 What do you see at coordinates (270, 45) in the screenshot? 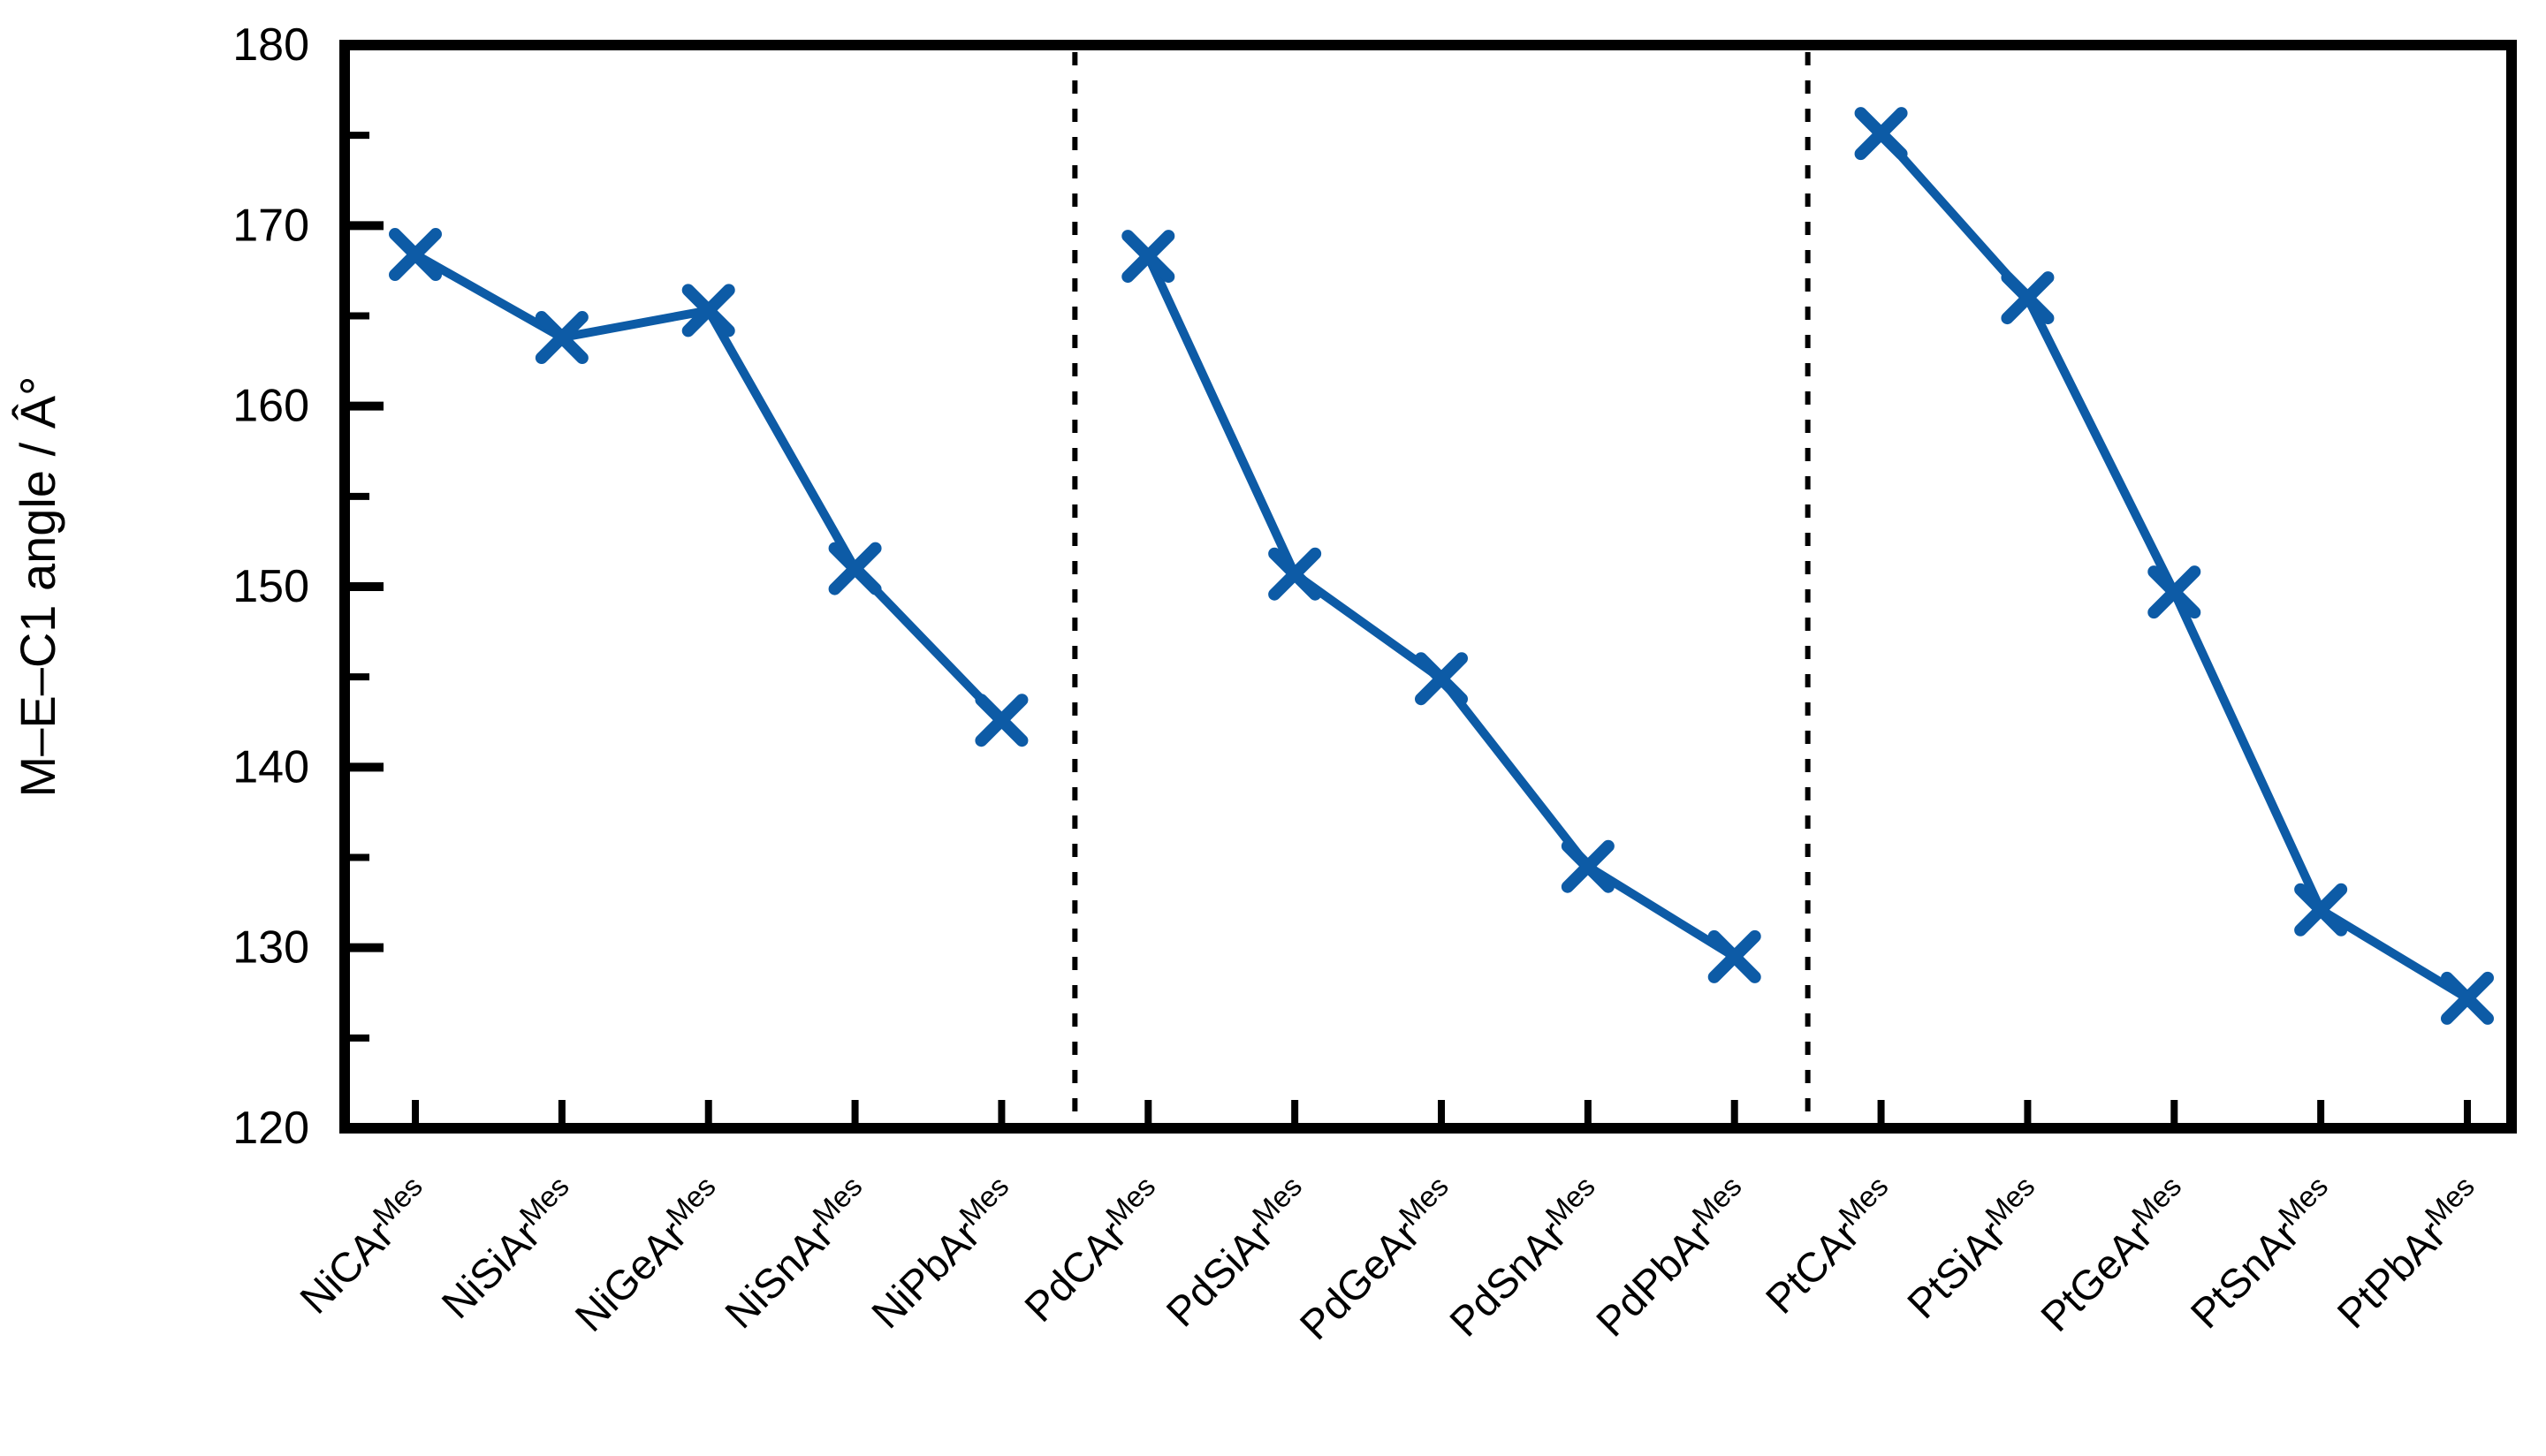
I see `y-tick-label: 180` at bounding box center [270, 45].